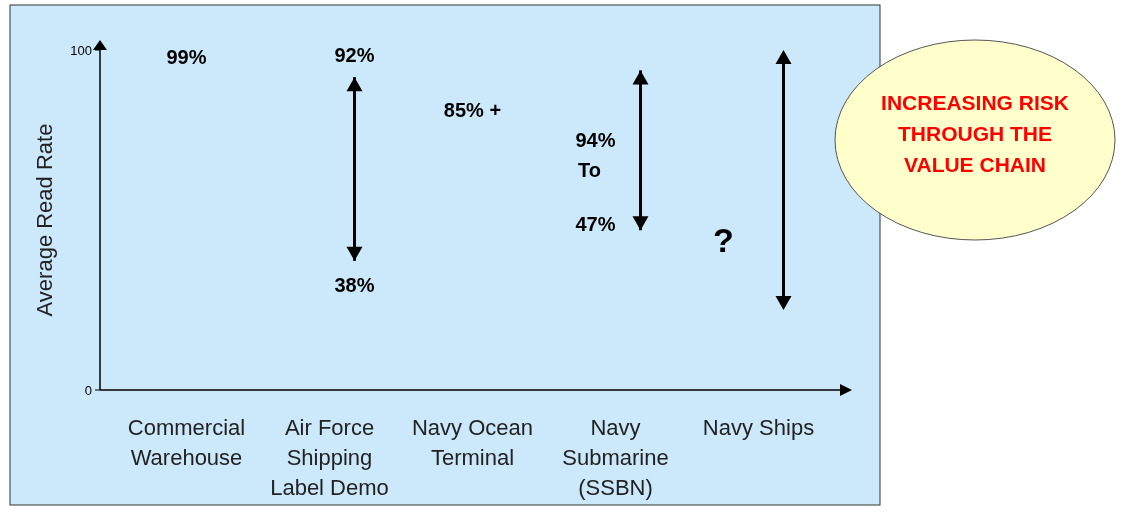 The image size is (1127, 512). I want to click on x-tick-label: Navy Submarine (SSBN), so click(615, 457).